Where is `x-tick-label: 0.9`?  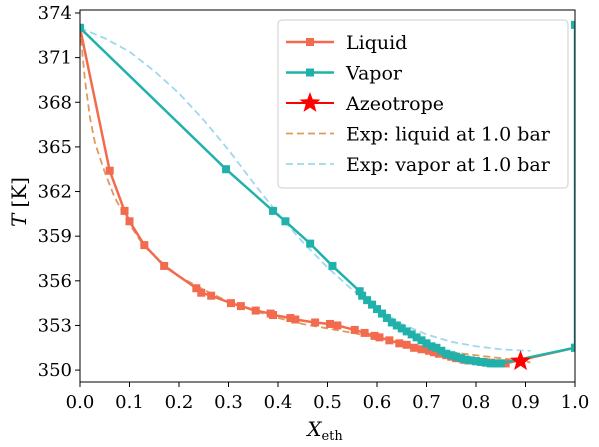
x-tick-label: 0.9 is located at coordinates (525, 402).